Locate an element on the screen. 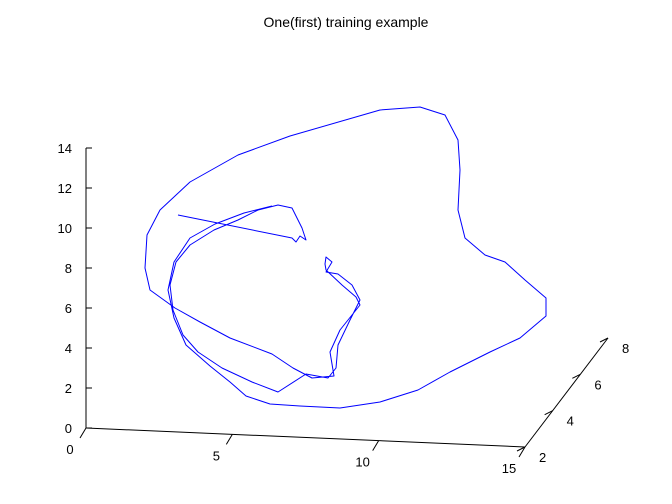  x-tick-label: 15 is located at coordinates (509, 468).